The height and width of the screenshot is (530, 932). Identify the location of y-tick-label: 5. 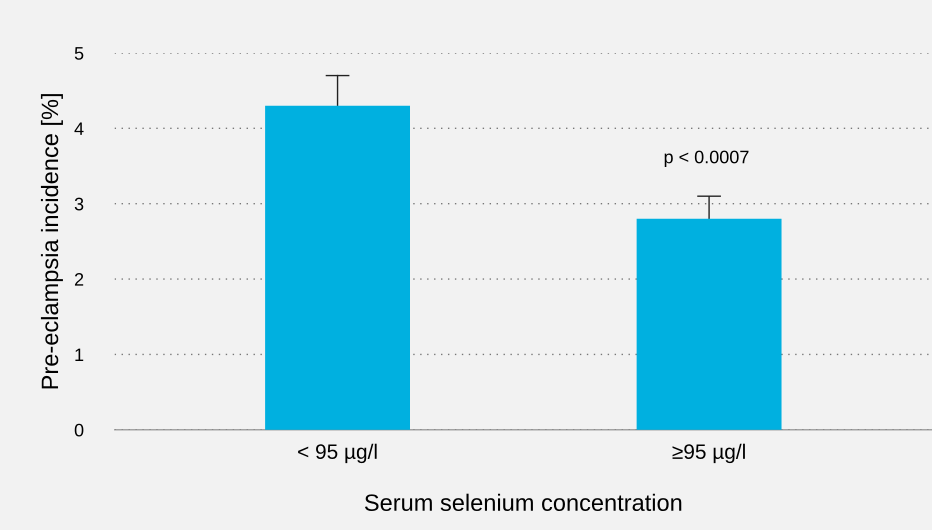
(79, 53).